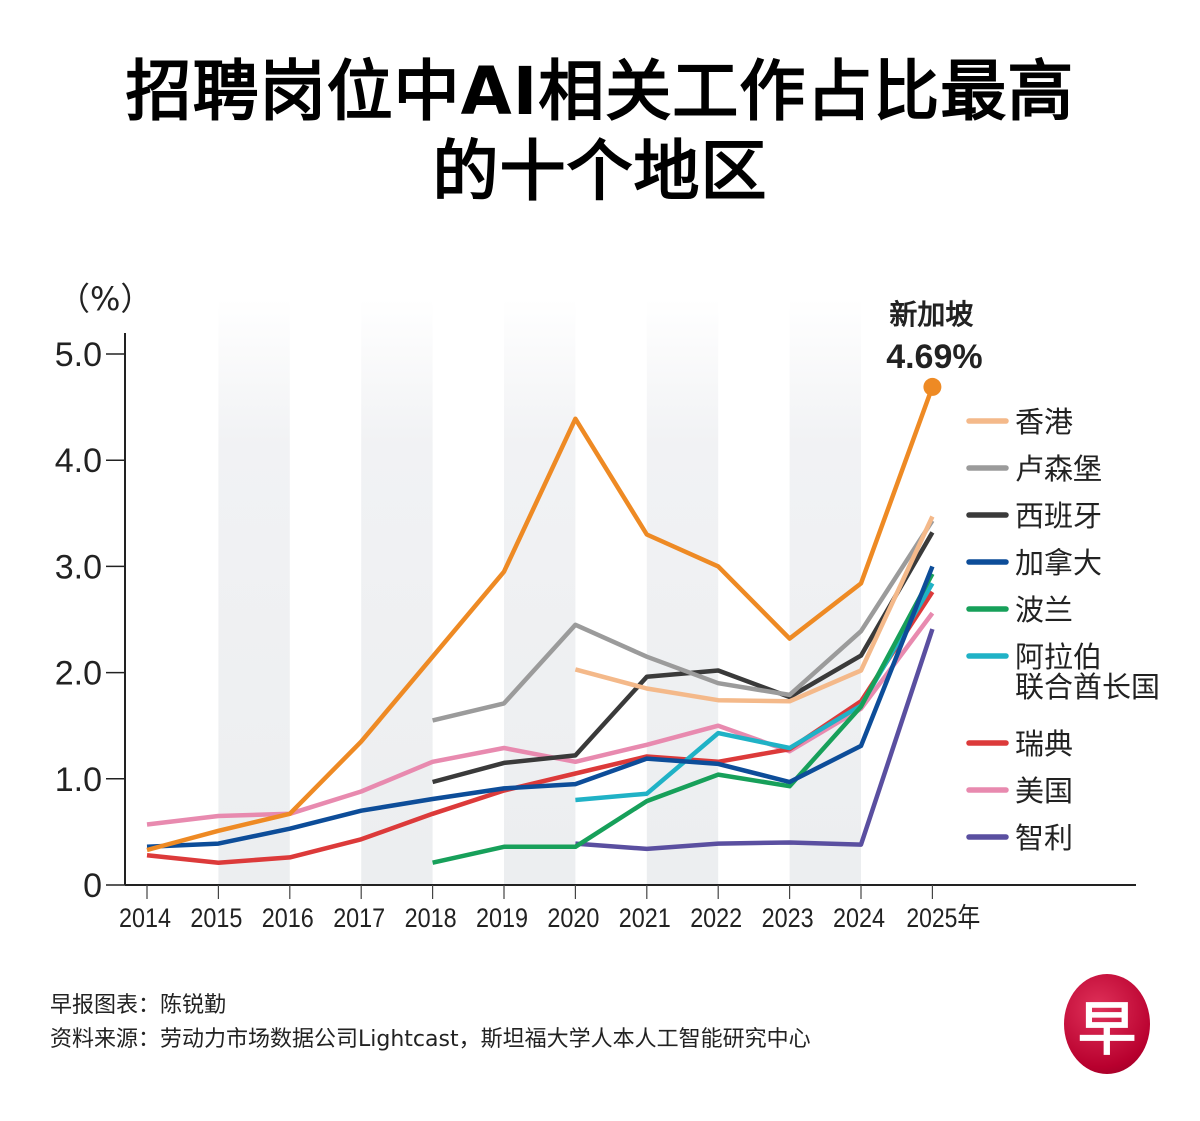  What do you see at coordinates (78, 780) in the screenshot?
I see `y-tick-label: 1.0` at bounding box center [78, 780].